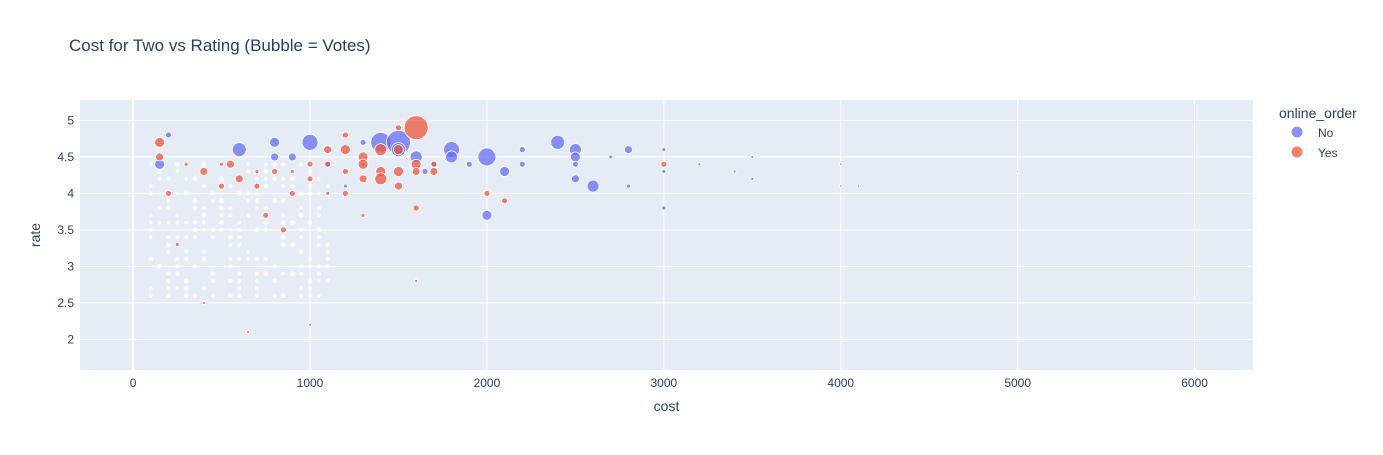  I want to click on legend-marker-yes, so click(1297, 152).